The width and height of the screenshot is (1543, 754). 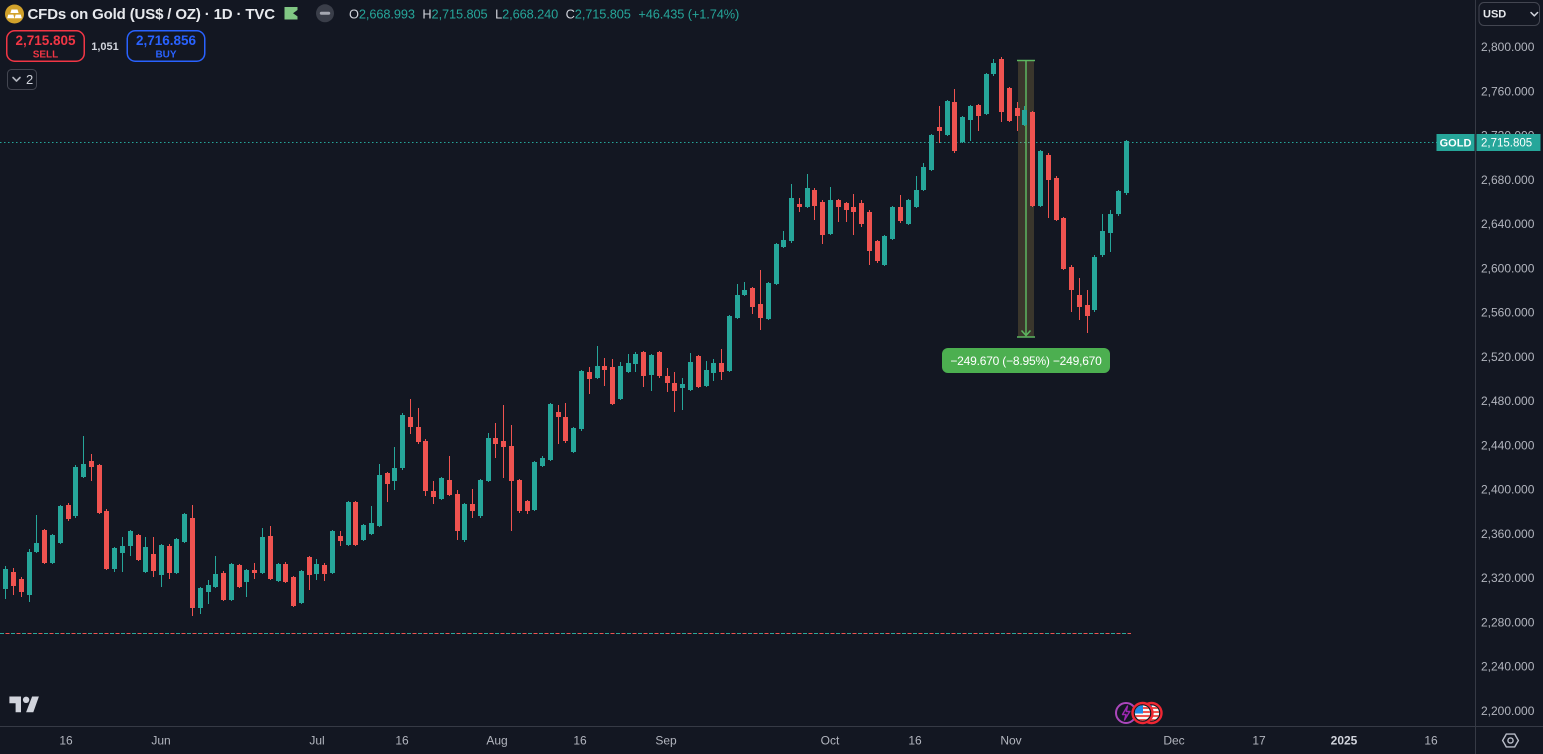 What do you see at coordinates (152, 14) in the screenshot?
I see `svg-text:CFDs on Gold (US$ / OZ) · 1D ·: CFDs on Gold (US$ / OZ) · 1D · TVC` at bounding box center [152, 14].